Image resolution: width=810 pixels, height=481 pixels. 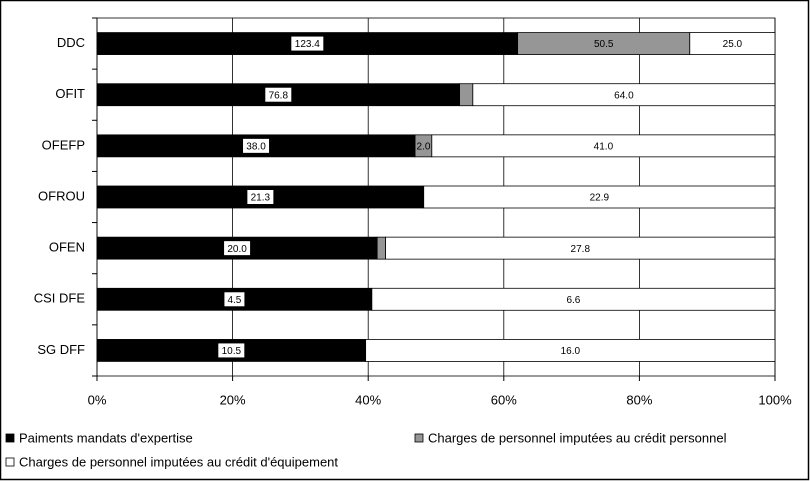 I want to click on data-label: 76.8, so click(x=279, y=95).